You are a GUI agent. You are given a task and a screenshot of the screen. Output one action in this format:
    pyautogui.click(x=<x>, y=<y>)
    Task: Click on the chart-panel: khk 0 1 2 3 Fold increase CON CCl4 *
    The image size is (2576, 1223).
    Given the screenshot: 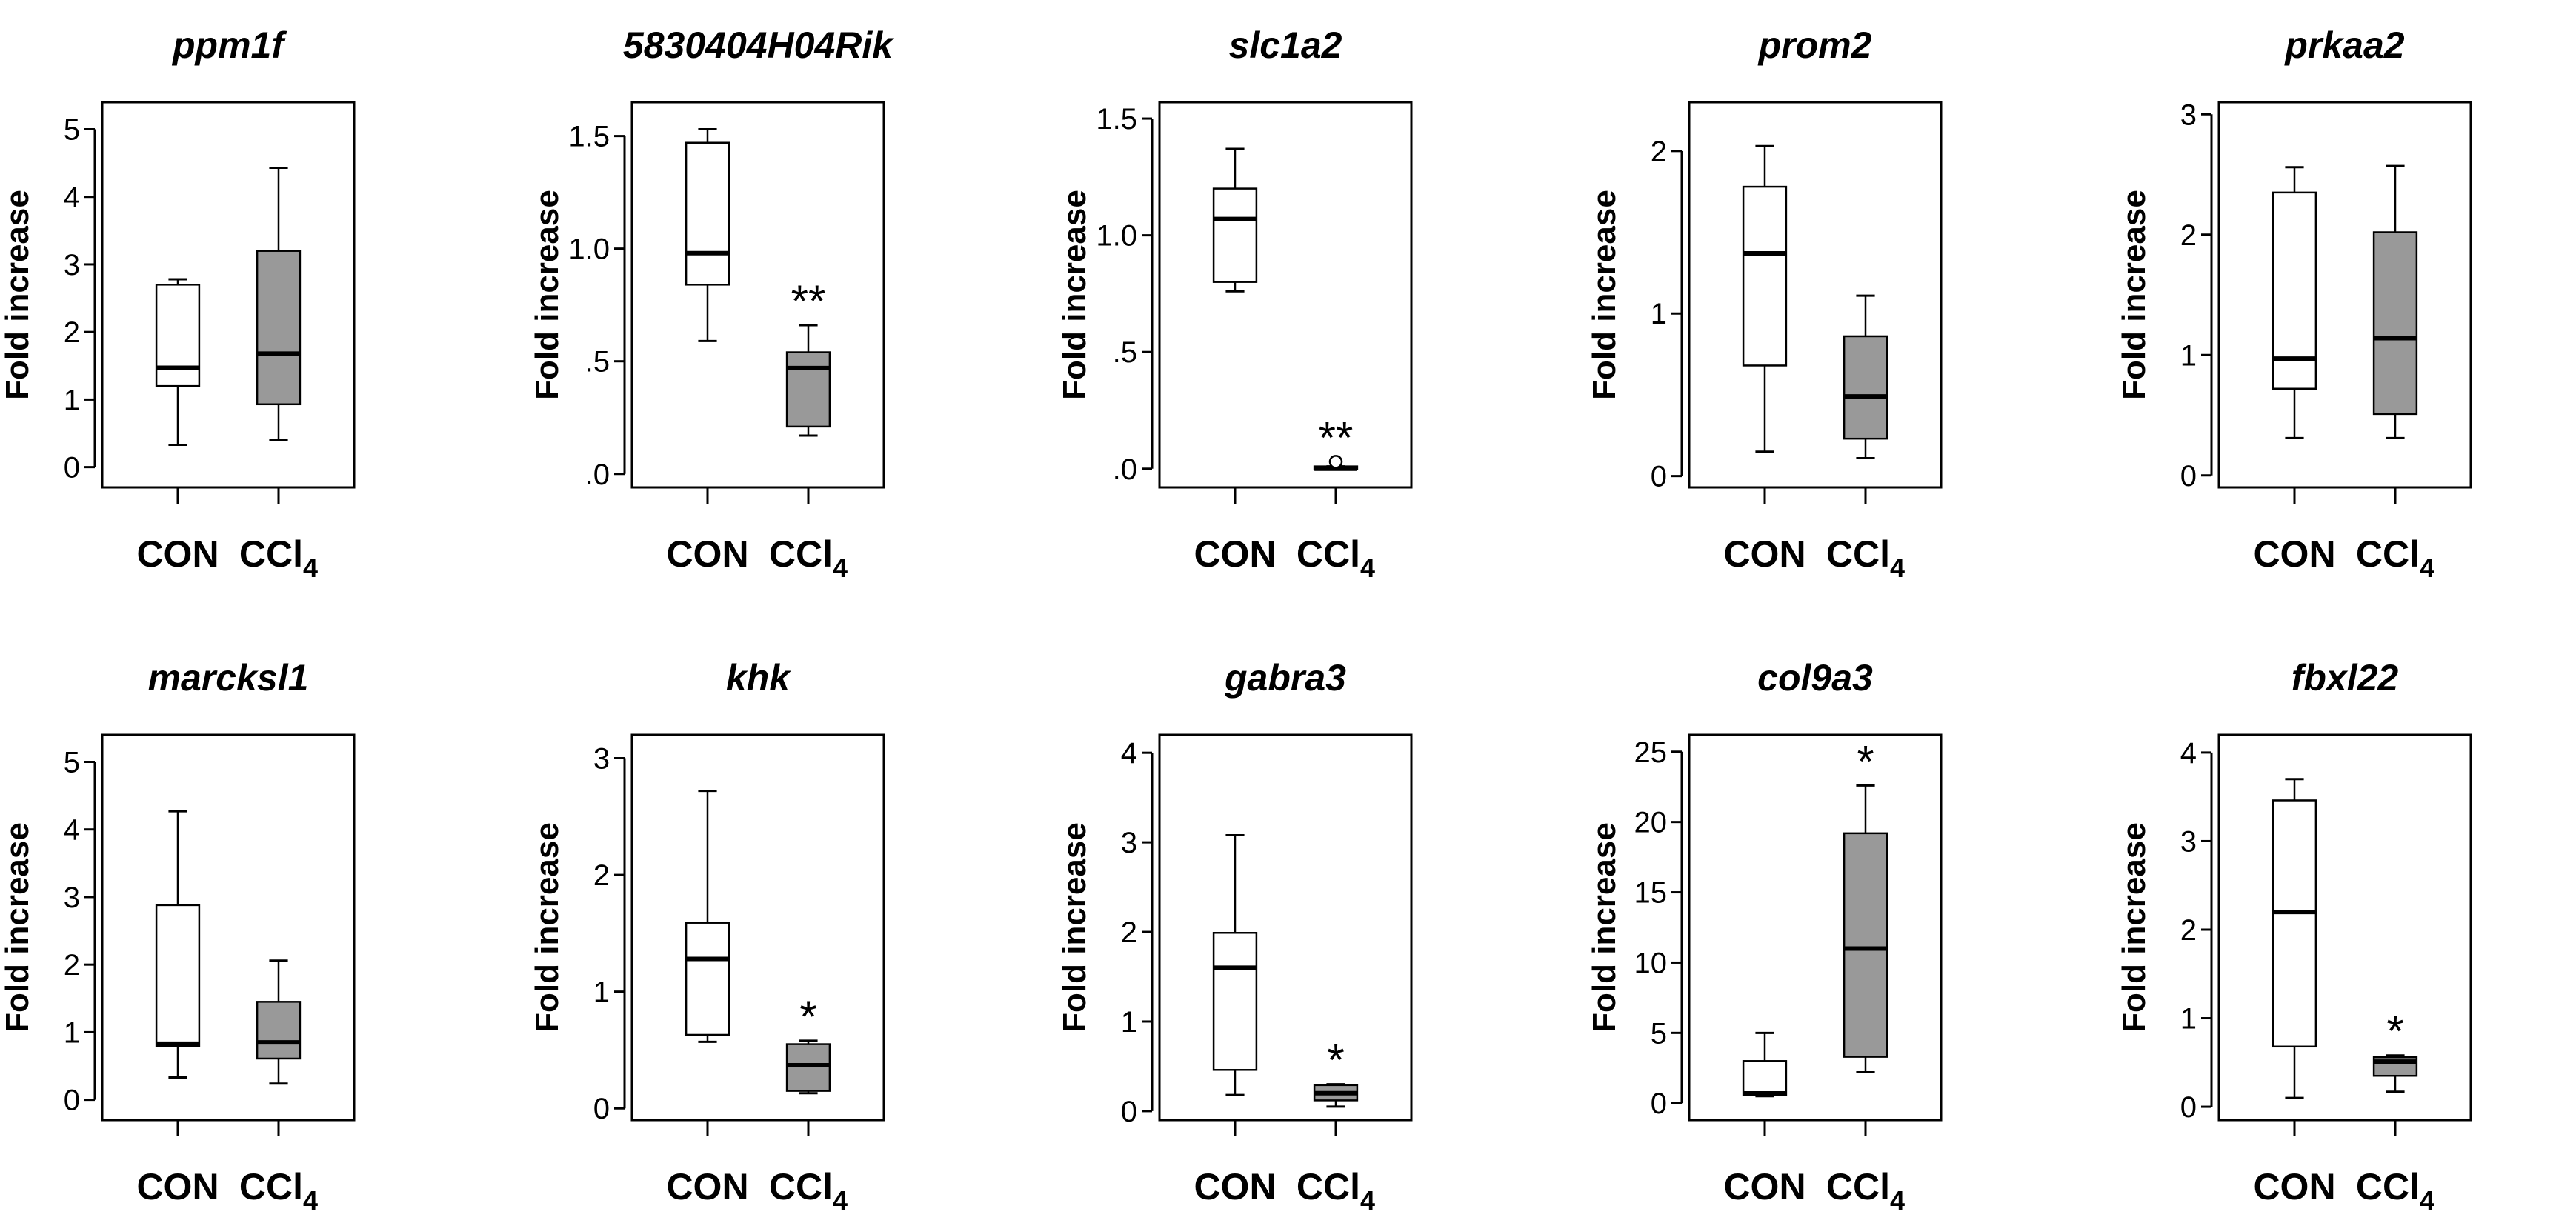 What is the action you would take?
    pyautogui.click(x=707, y=936)
    